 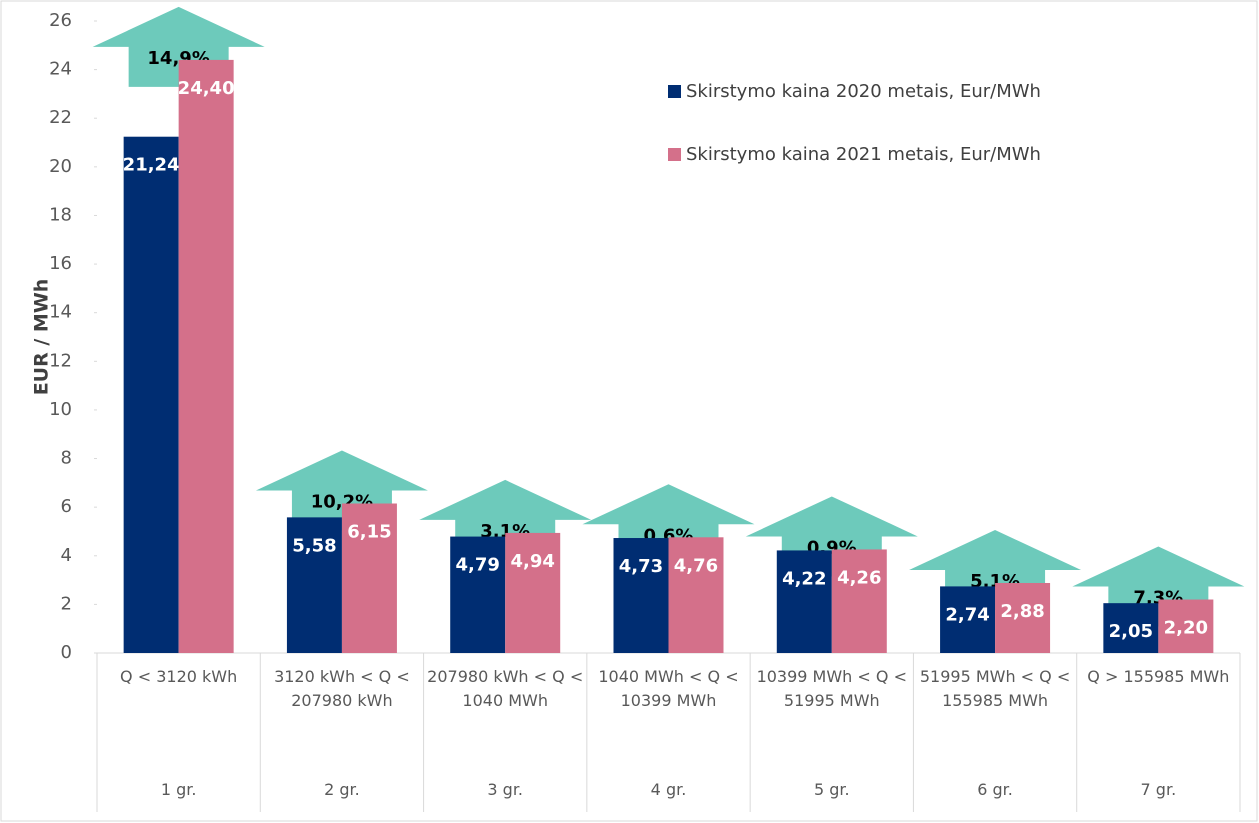 I want to click on y-tick-label: 24, so click(x=60, y=69).